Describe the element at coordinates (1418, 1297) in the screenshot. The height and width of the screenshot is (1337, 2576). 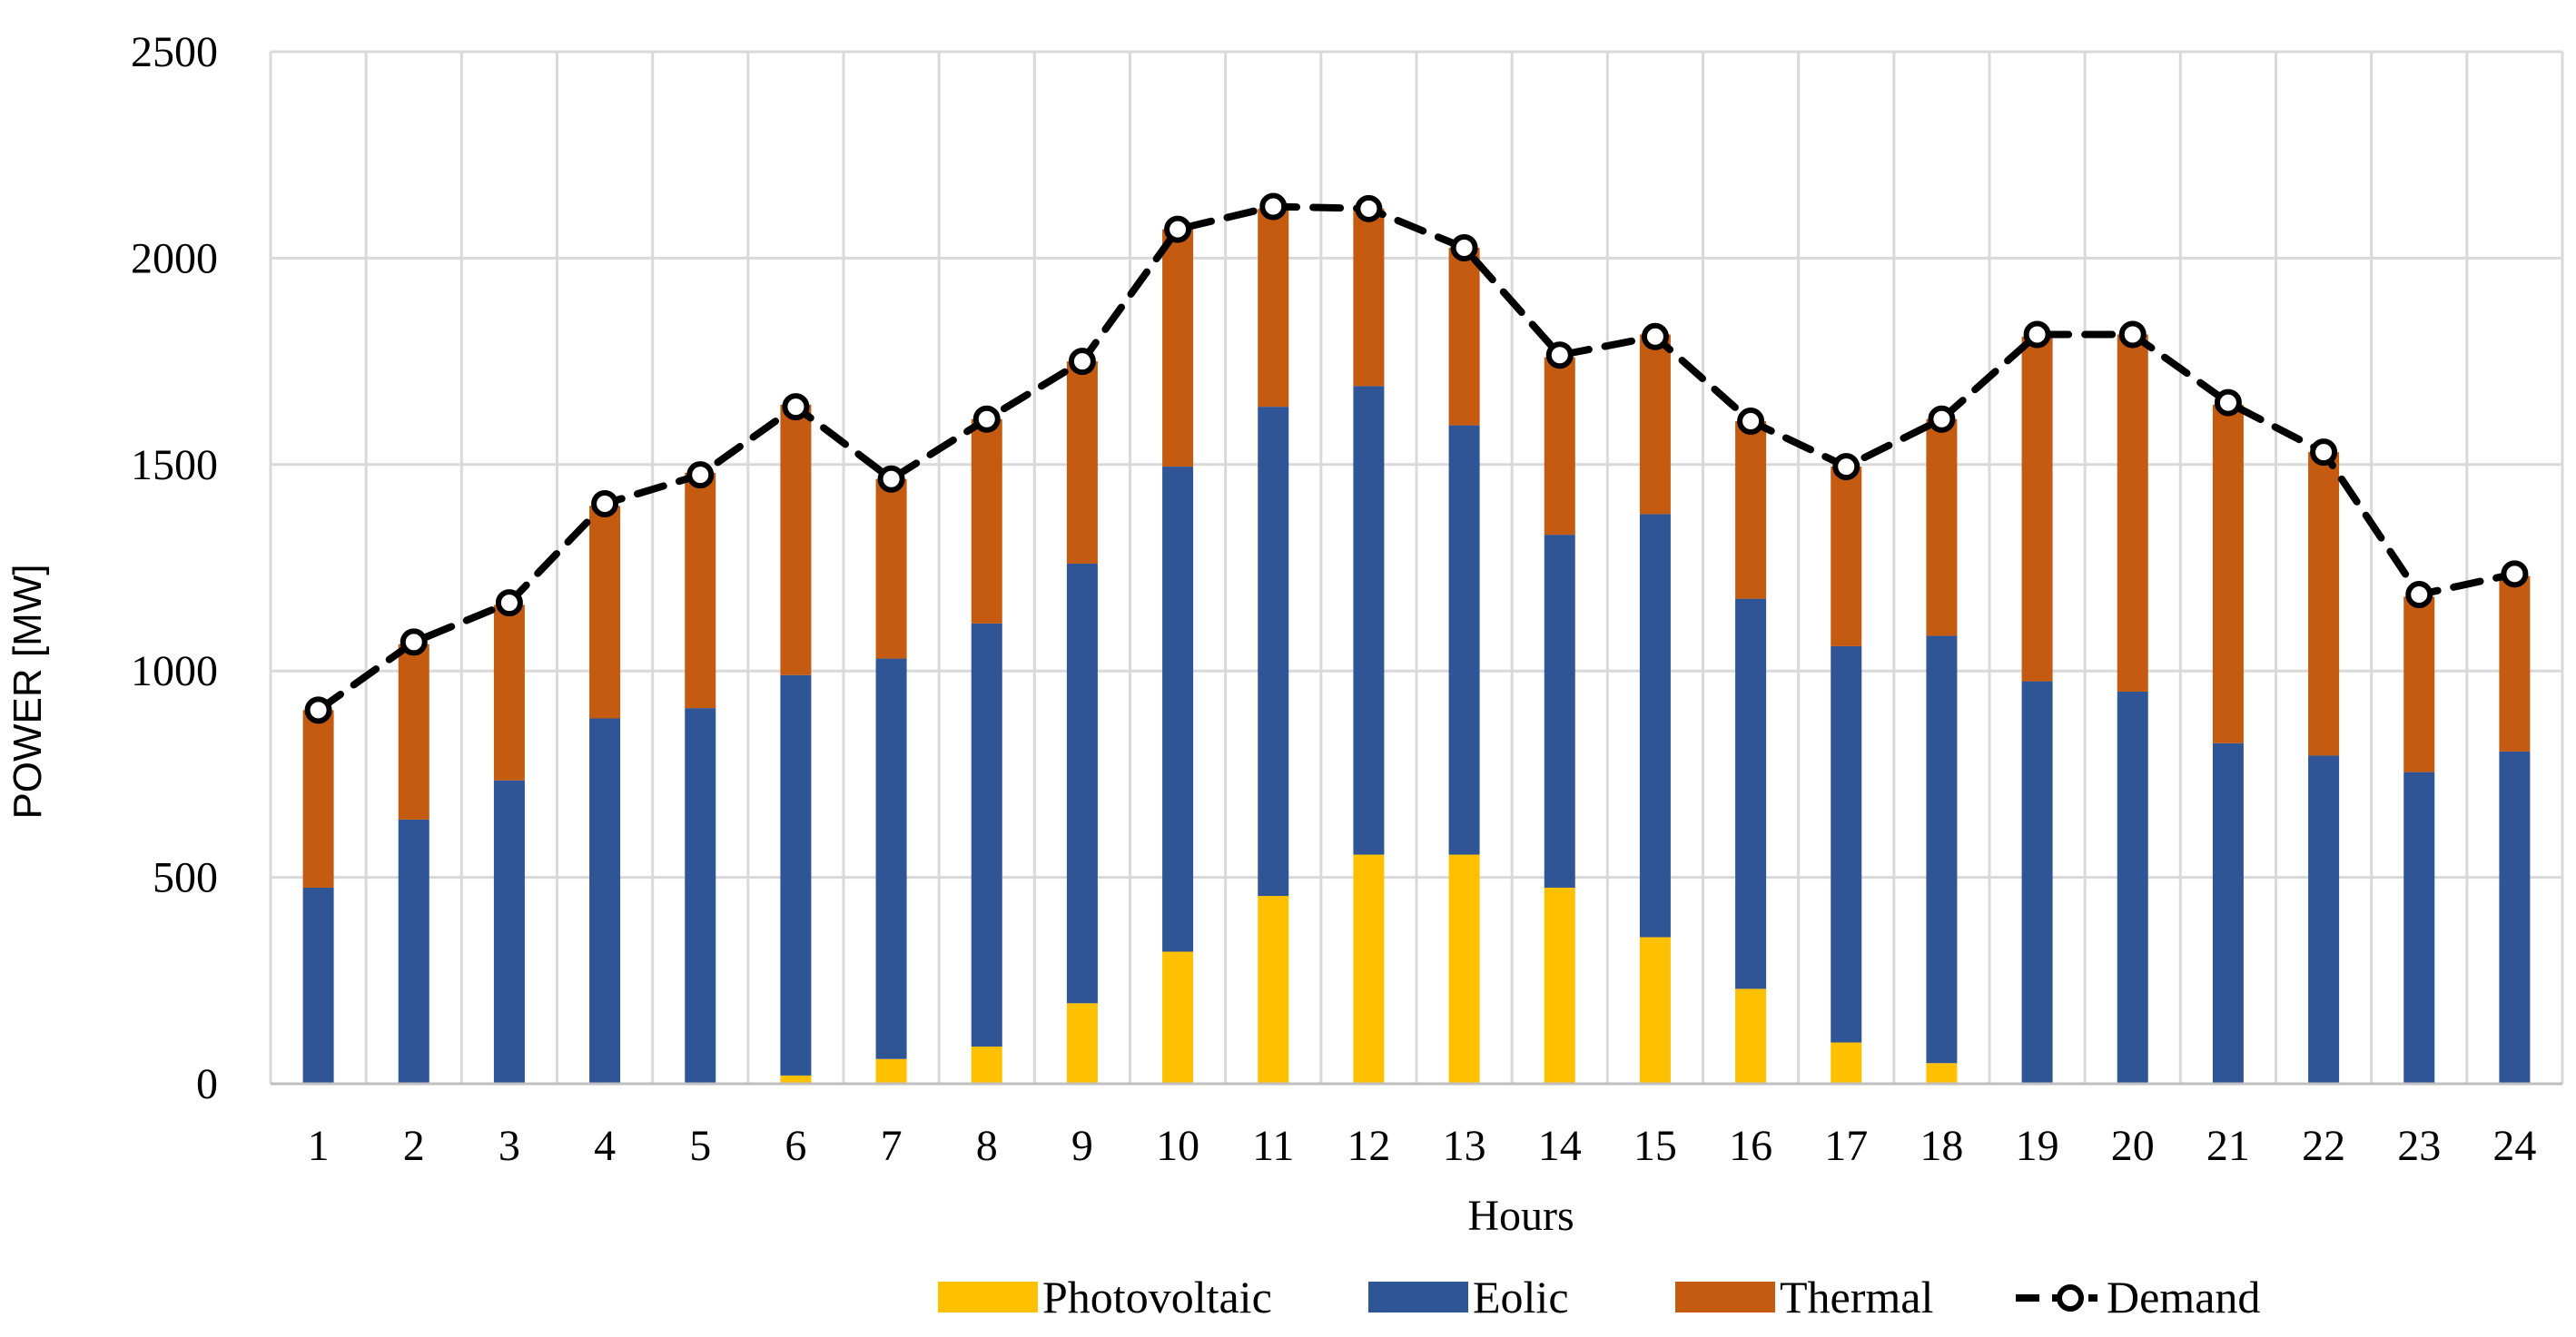
I see `legend-swatch-eolic` at that location.